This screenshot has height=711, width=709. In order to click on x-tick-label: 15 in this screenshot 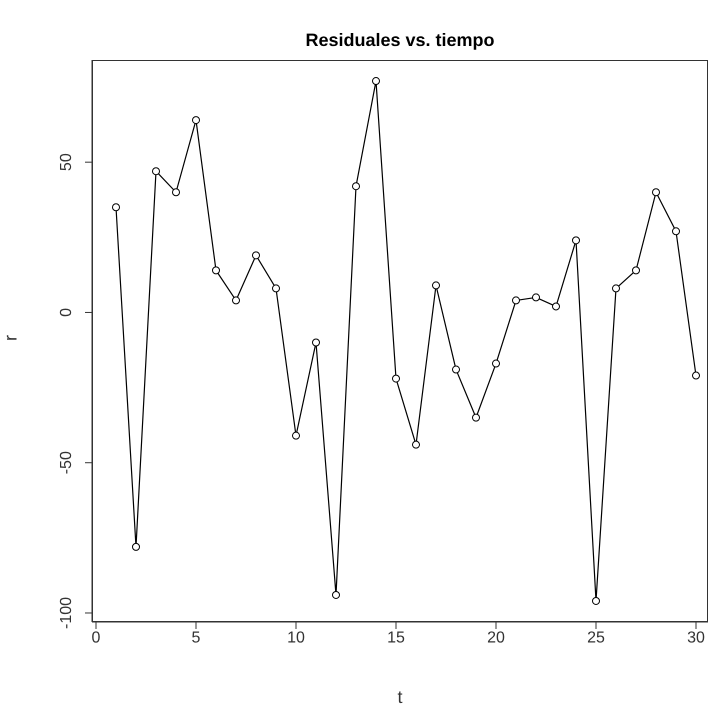, I will do `click(396, 637)`.